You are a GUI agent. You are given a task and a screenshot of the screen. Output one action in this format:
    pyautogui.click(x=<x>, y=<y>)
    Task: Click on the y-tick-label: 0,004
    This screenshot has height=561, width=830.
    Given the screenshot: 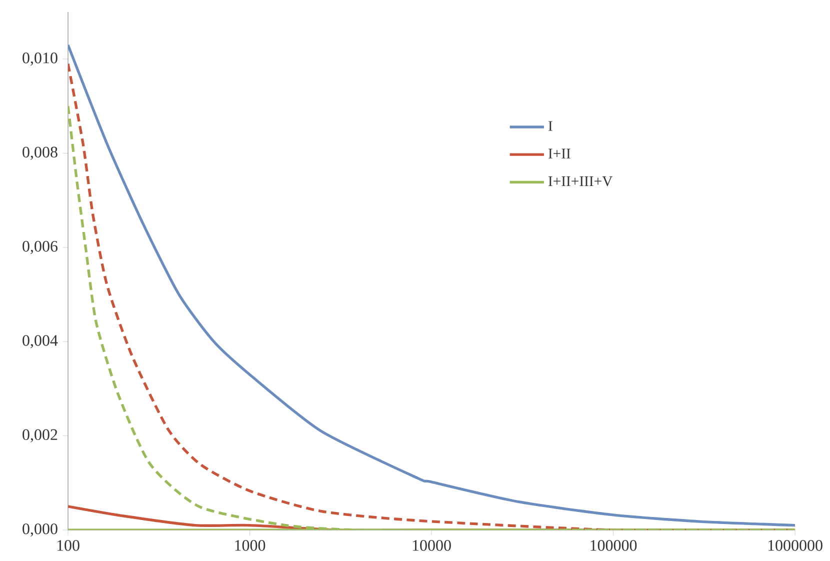 What is the action you would take?
    pyautogui.click(x=40, y=341)
    